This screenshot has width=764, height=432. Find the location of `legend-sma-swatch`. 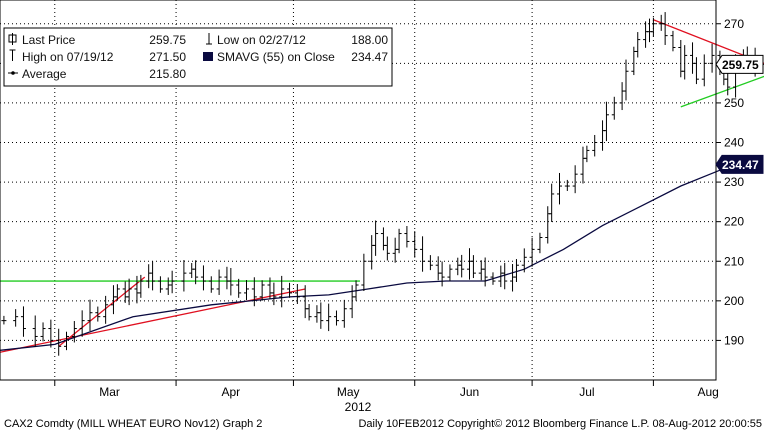

legend-sma-swatch is located at coordinates (208, 56).